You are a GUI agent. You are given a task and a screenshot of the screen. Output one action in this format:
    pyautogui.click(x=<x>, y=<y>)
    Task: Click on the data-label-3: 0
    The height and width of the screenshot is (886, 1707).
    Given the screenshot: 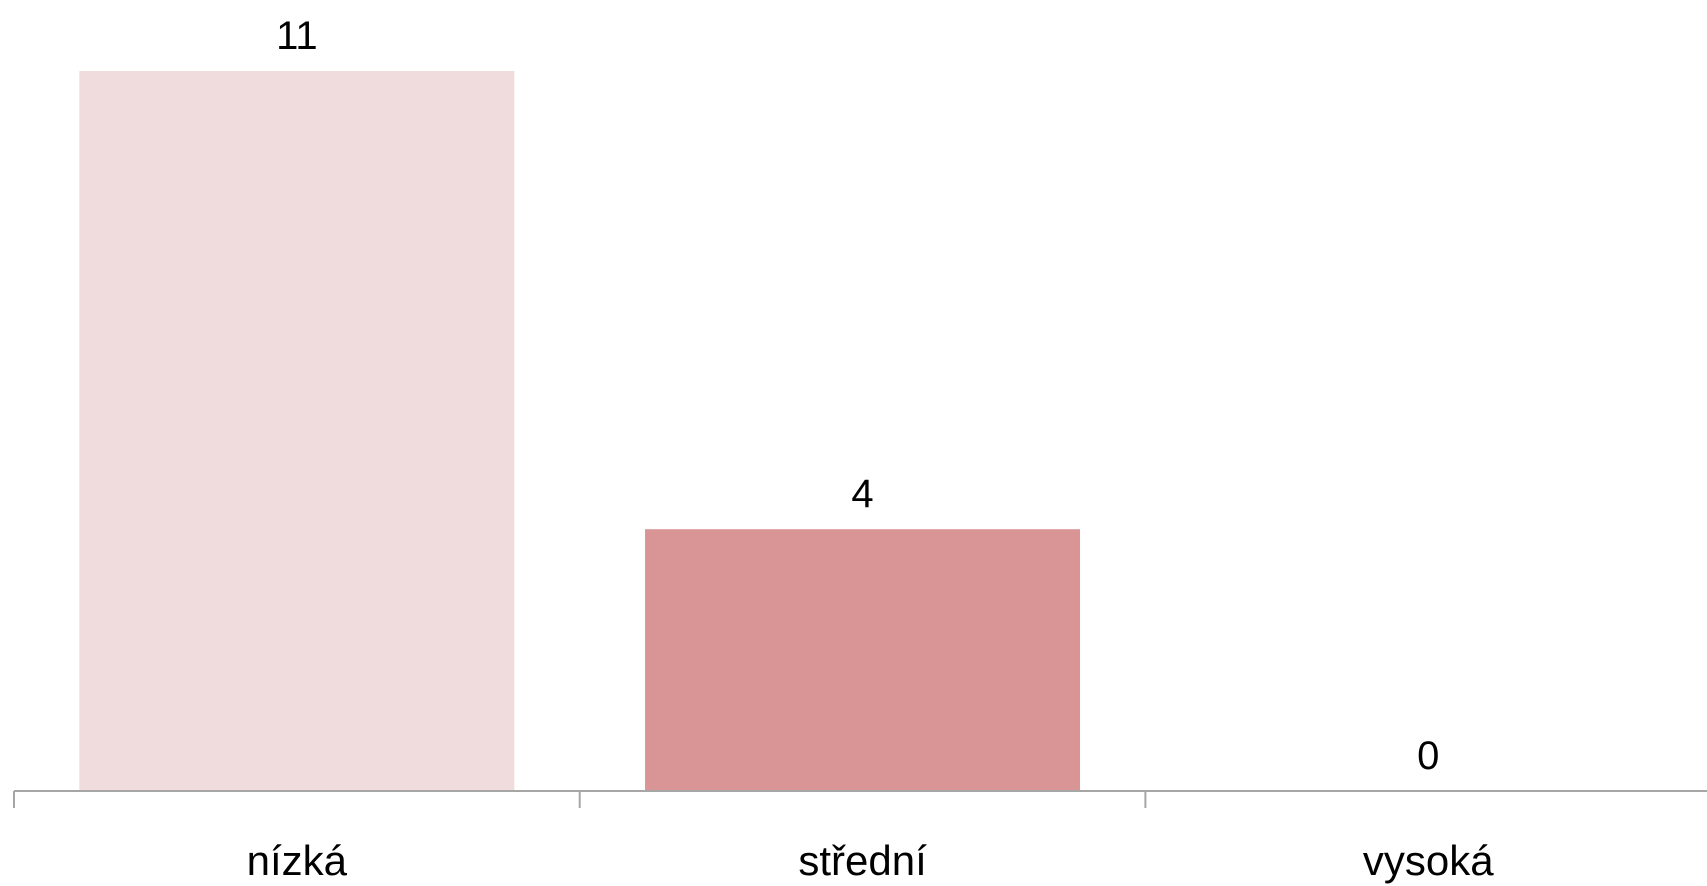 What is the action you would take?
    pyautogui.click(x=1428, y=756)
    